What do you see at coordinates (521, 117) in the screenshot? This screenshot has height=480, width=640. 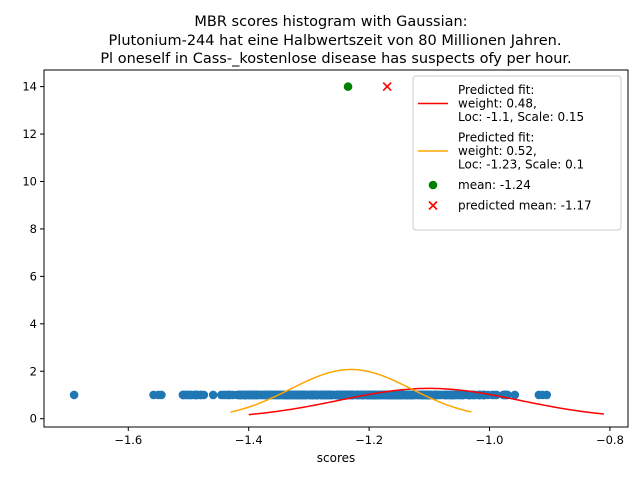 I see `legend-label: Loc: -1.1, Scale: 0.15` at bounding box center [521, 117].